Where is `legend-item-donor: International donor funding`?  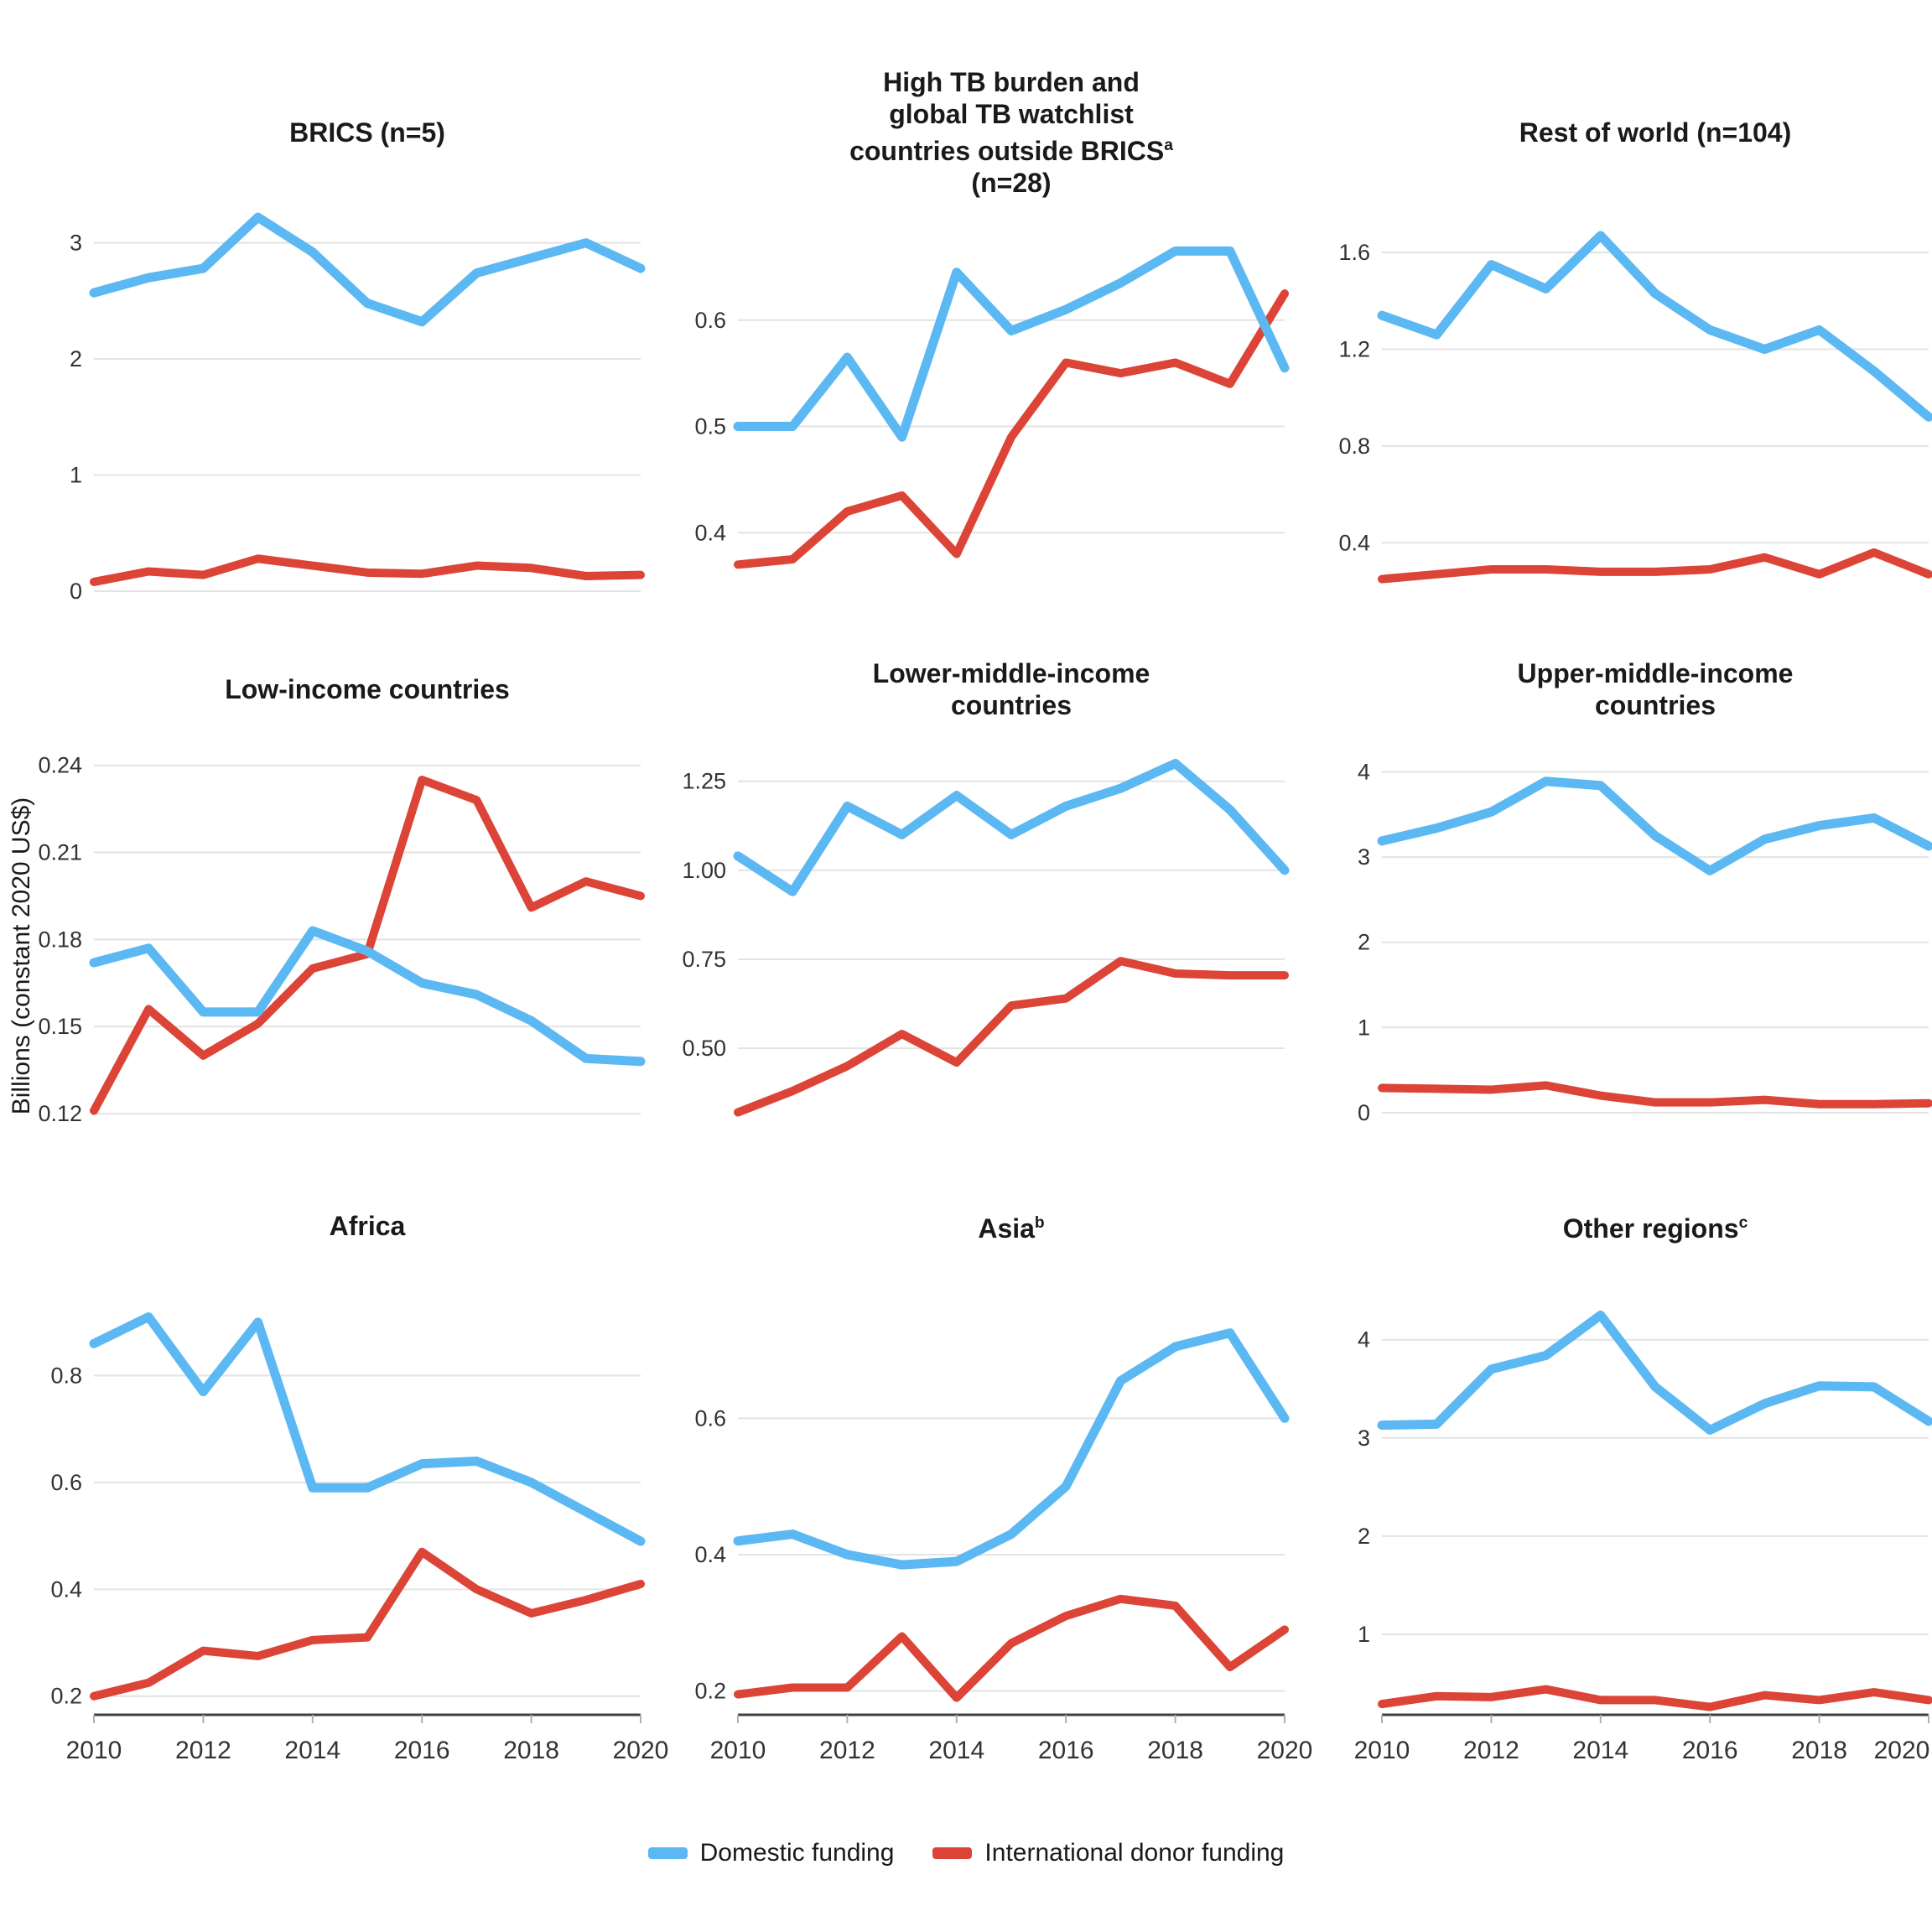 legend-item-donor: International donor funding is located at coordinates (1108, 1853).